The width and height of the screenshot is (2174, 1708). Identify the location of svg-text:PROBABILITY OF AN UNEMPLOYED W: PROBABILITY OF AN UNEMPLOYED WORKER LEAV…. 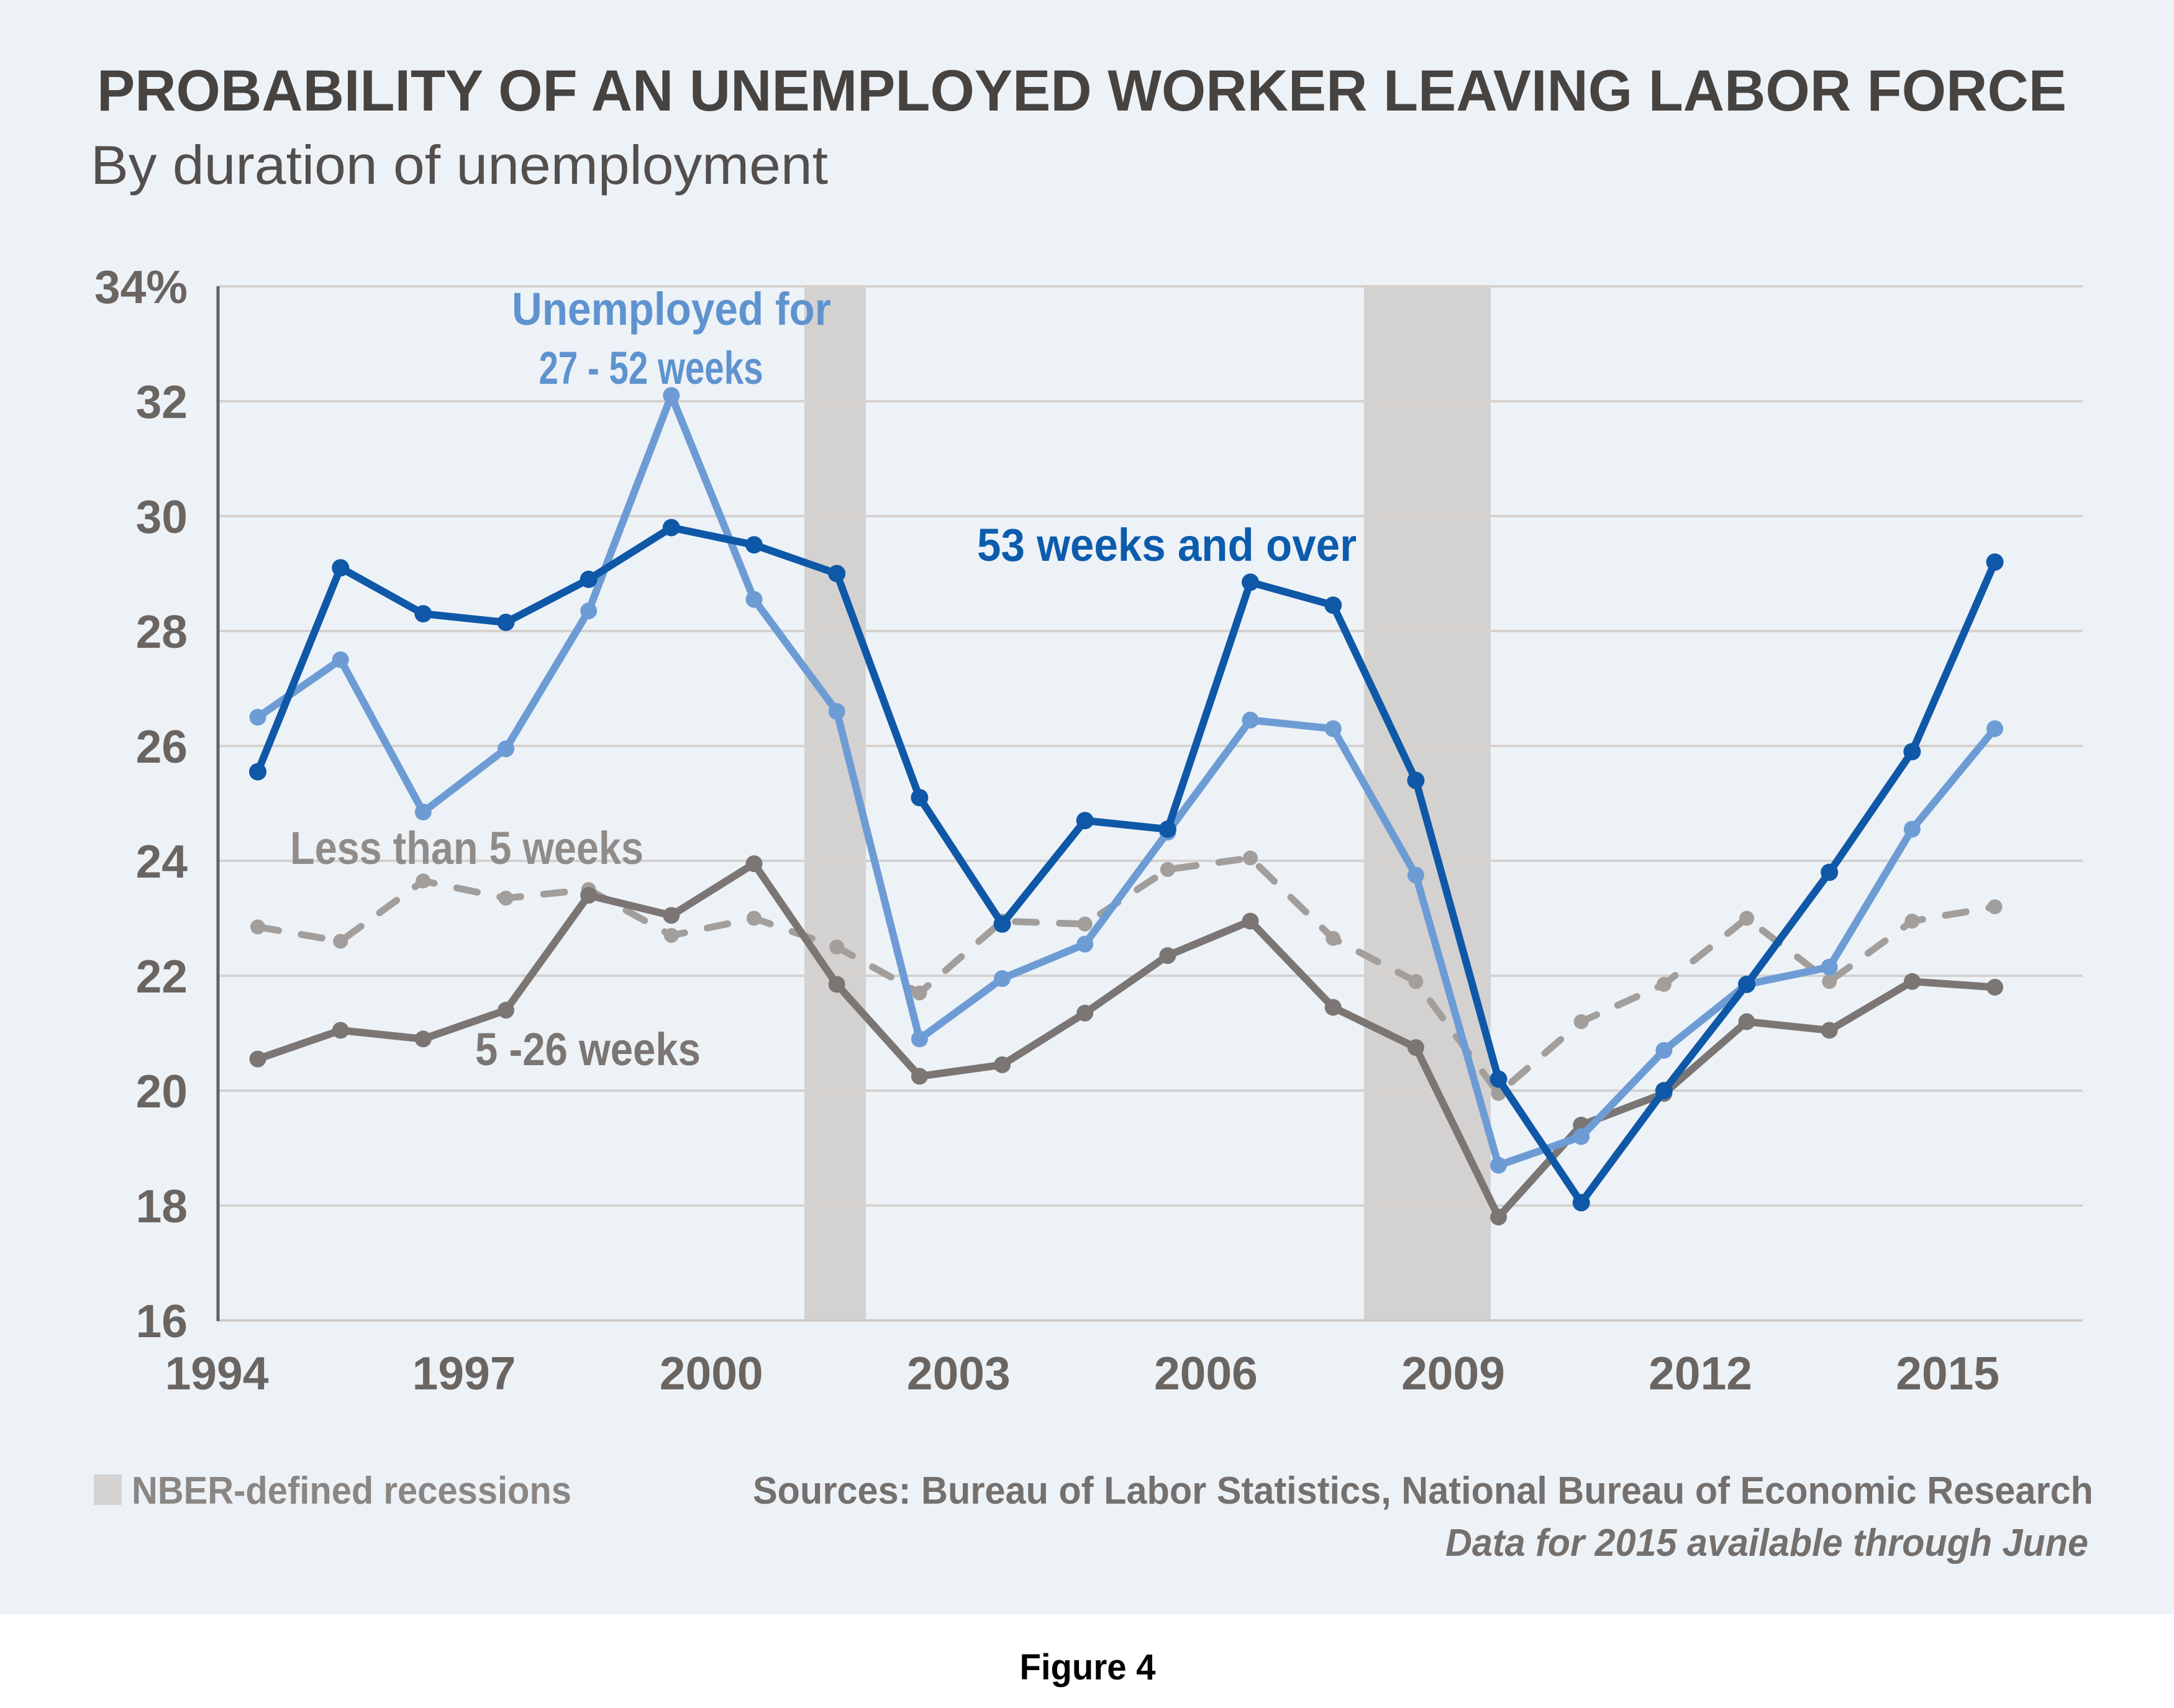
(1082, 90).